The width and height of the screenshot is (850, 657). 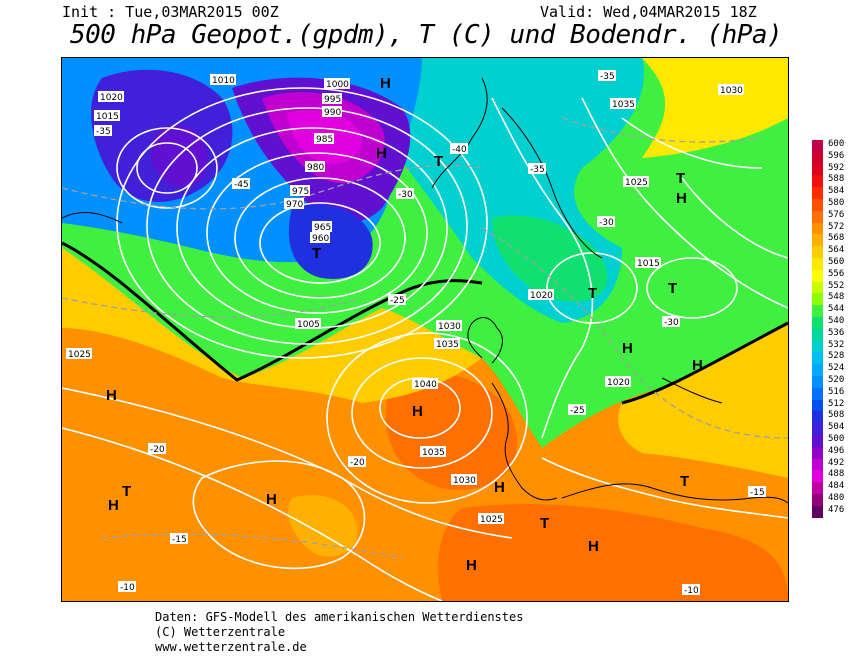 I want to click on isobar-label: 960, so click(x=320, y=239).